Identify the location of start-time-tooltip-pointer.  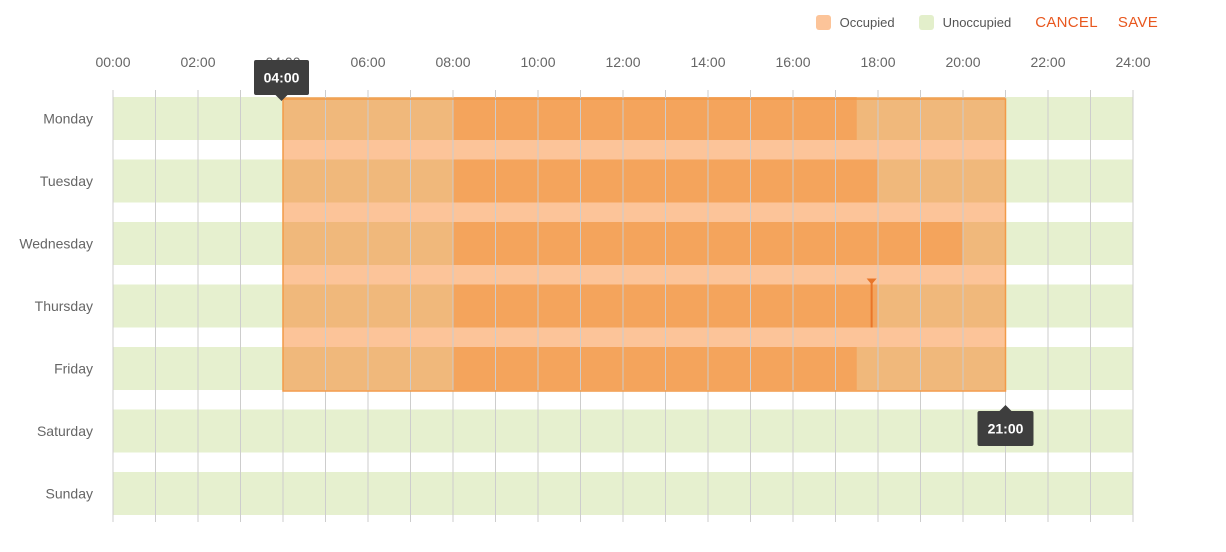
(281, 98).